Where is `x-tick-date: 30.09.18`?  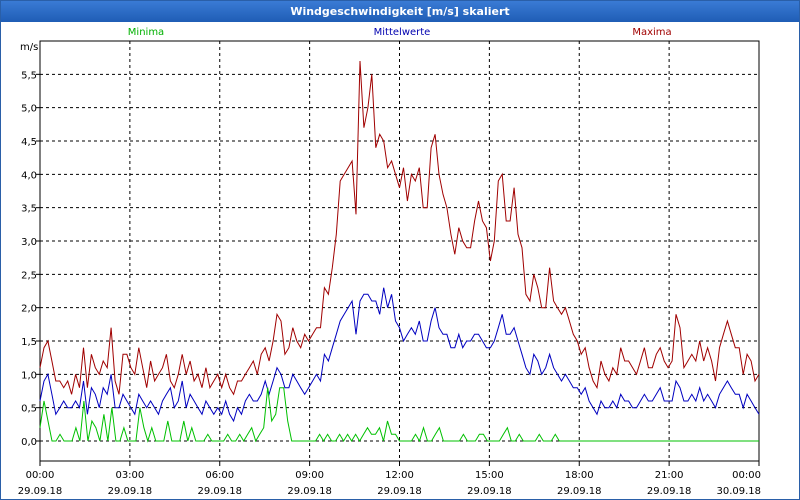
x-tick-date: 30.09.18 is located at coordinates (738, 491).